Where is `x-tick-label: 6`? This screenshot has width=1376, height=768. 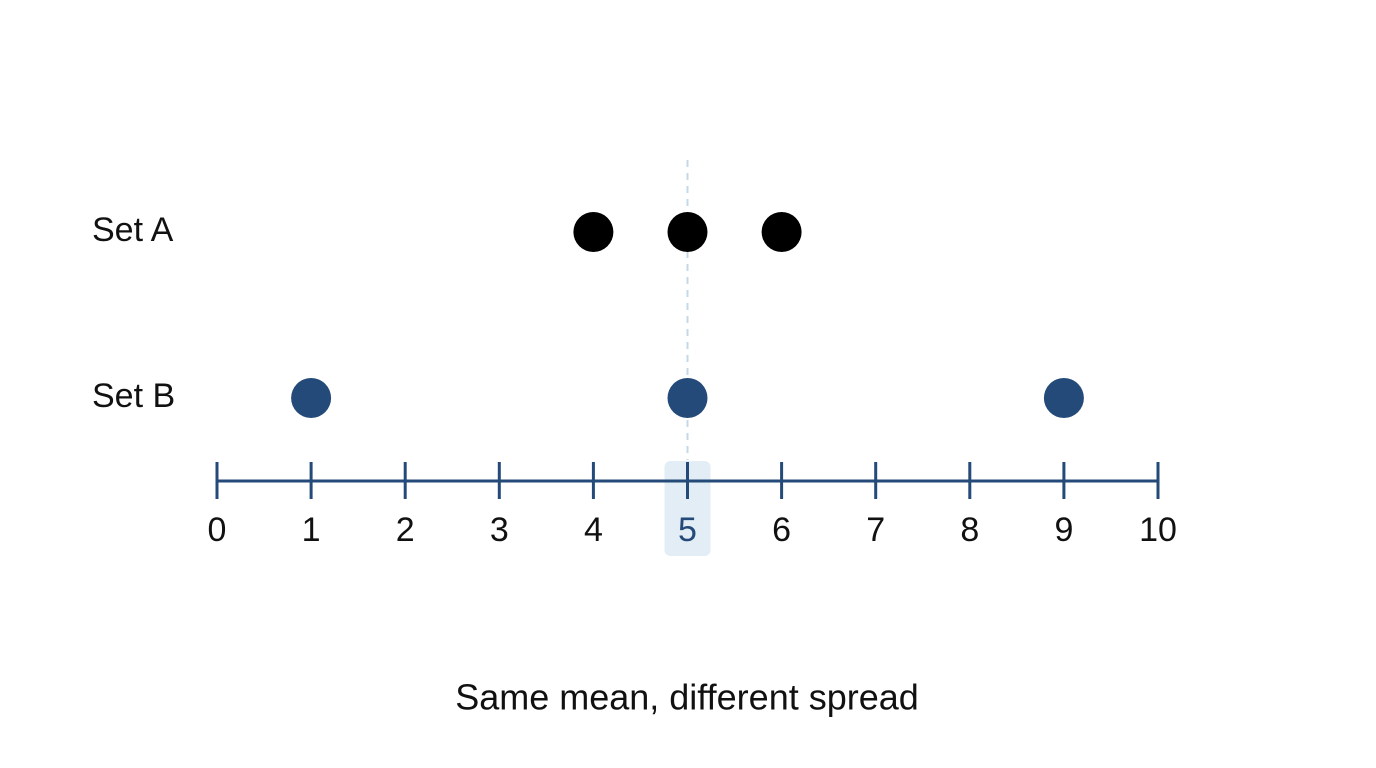 x-tick-label: 6 is located at coordinates (781, 530).